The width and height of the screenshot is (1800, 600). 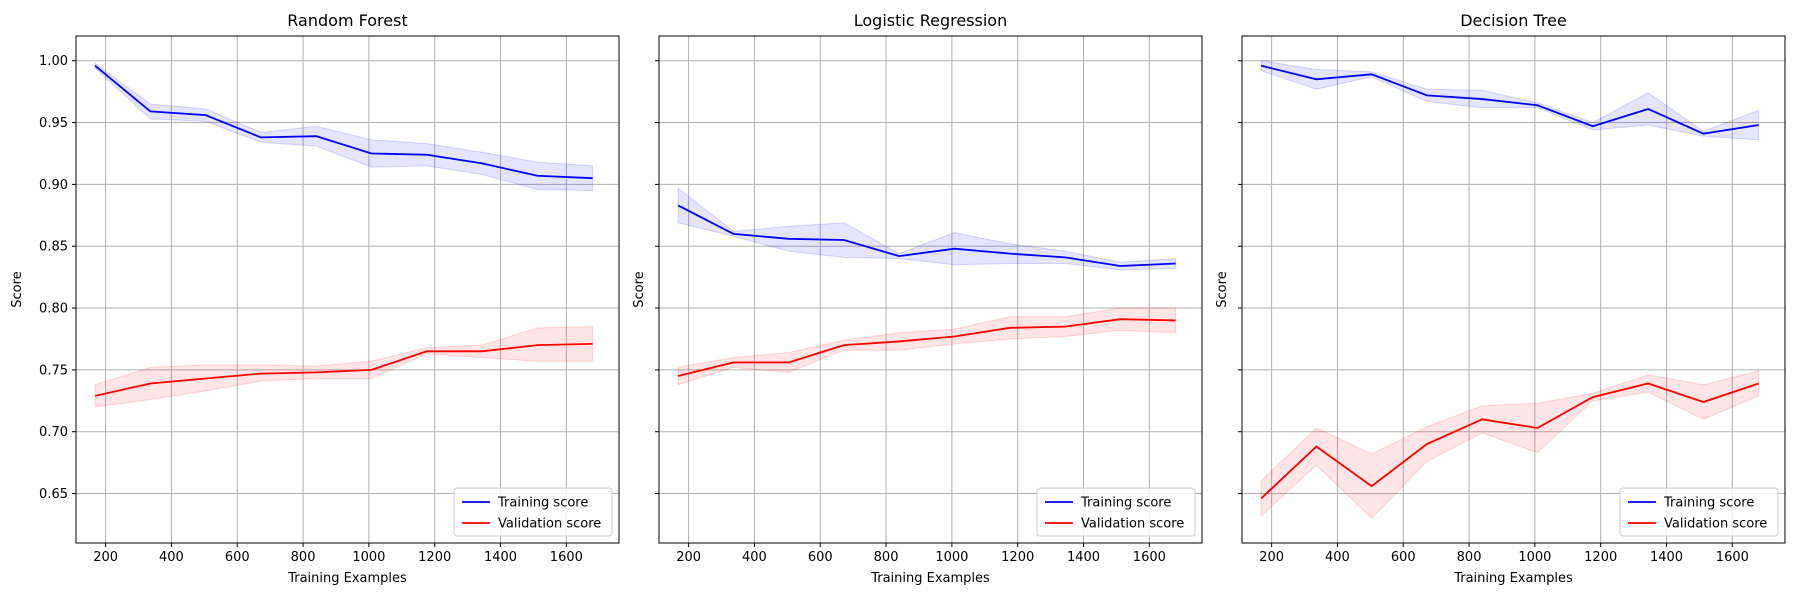 What do you see at coordinates (53, 61) in the screenshot?
I see `y-tick-label: 1.00` at bounding box center [53, 61].